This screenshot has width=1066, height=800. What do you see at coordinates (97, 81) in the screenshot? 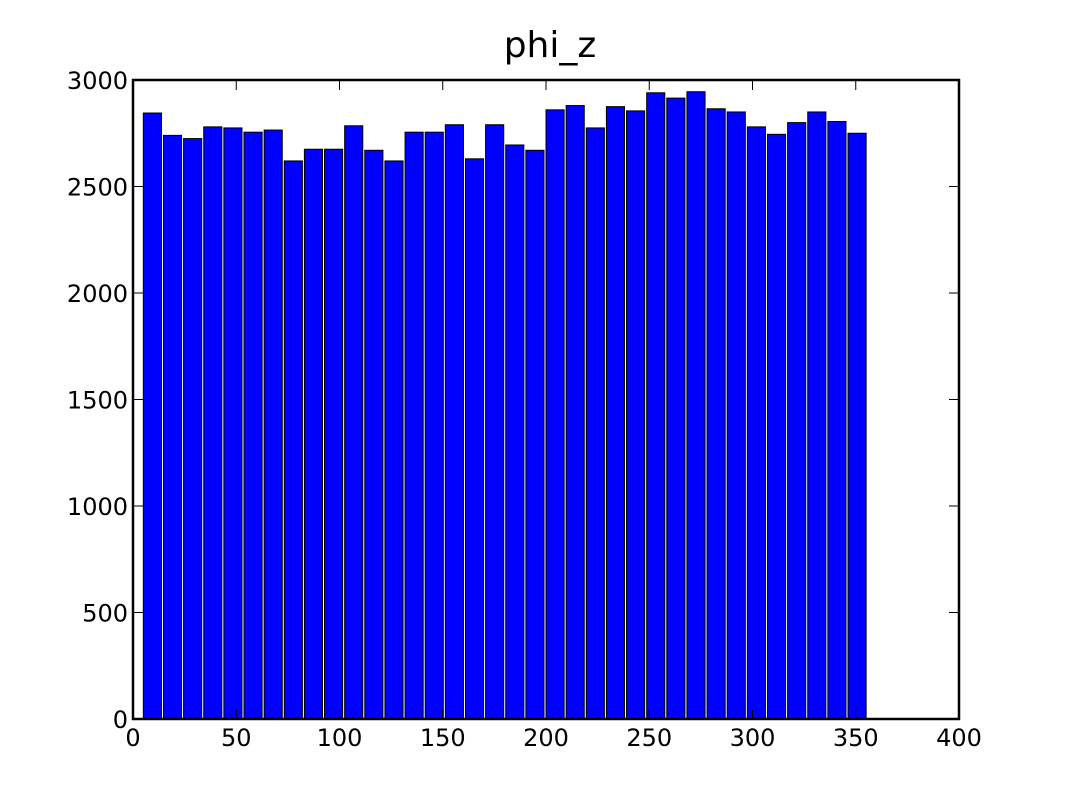
I see `y-tick-label: 3000` at bounding box center [97, 81].